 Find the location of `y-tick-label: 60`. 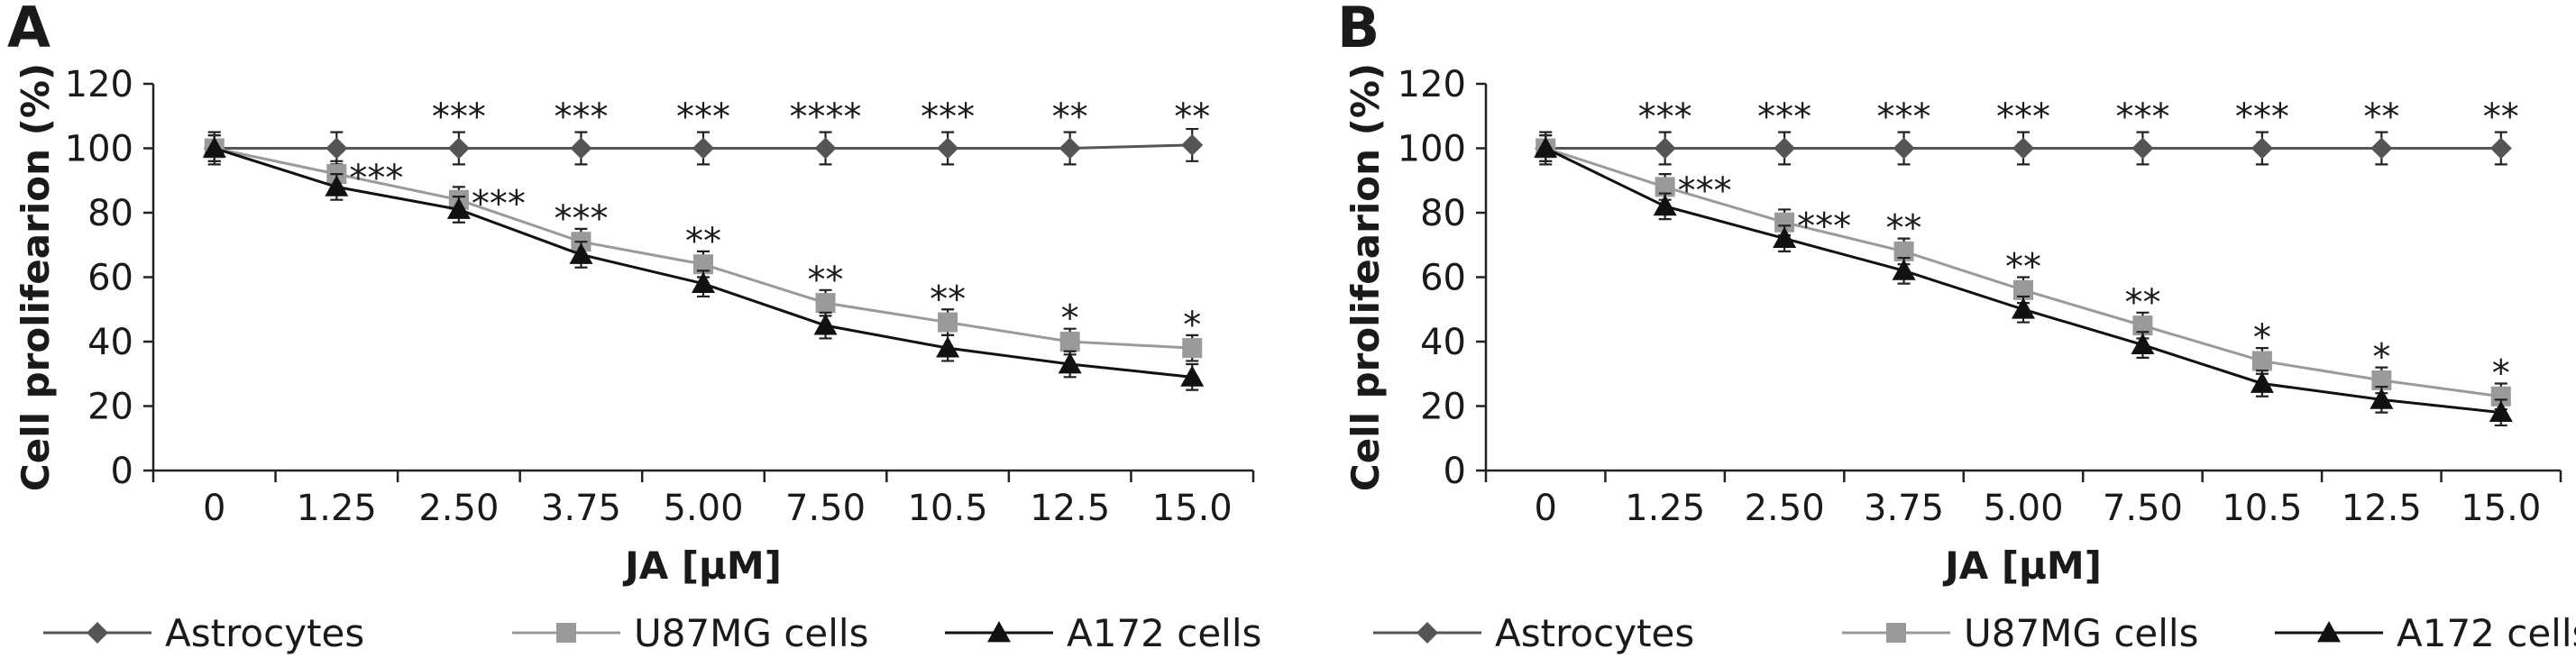

y-tick-label: 60 is located at coordinates (1443, 278).